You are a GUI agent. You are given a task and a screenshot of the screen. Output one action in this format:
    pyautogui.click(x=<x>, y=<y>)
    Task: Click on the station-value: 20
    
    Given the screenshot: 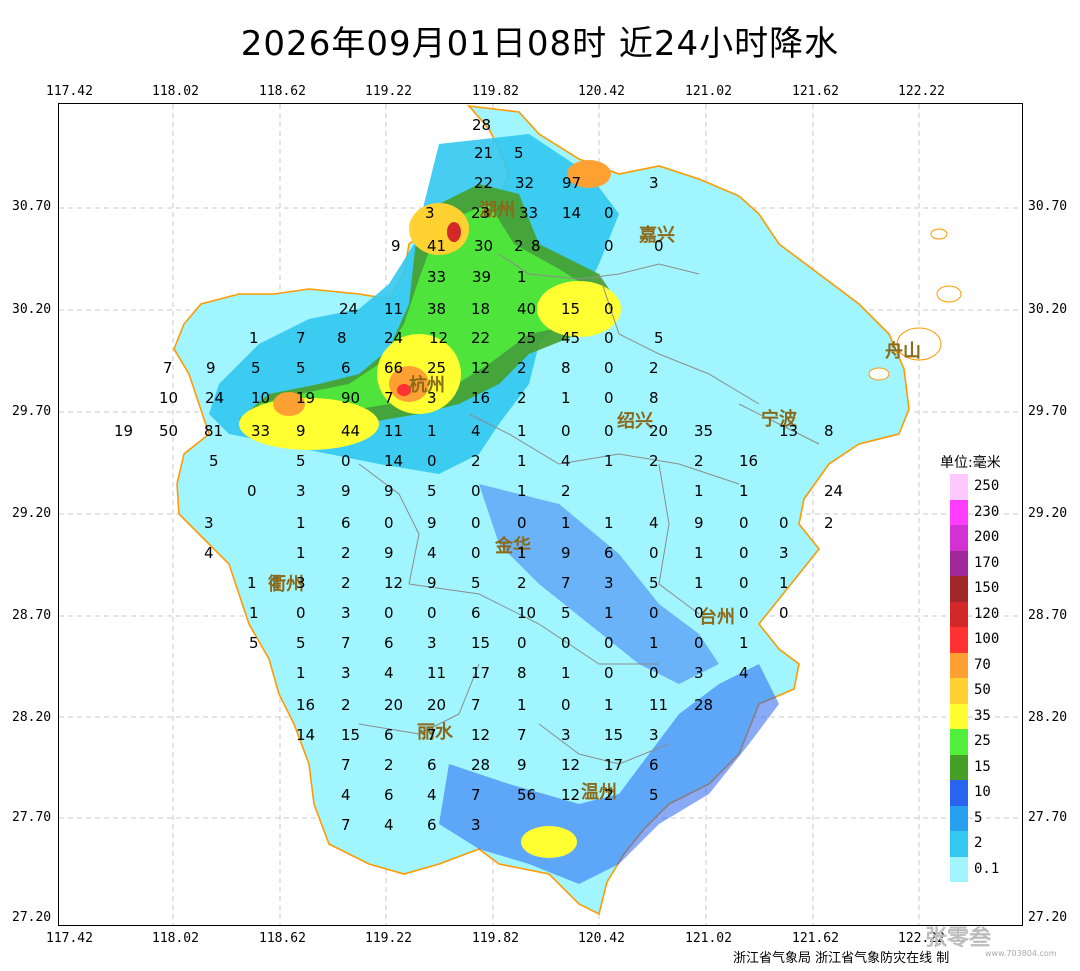 What is the action you would take?
    pyautogui.click(x=659, y=431)
    